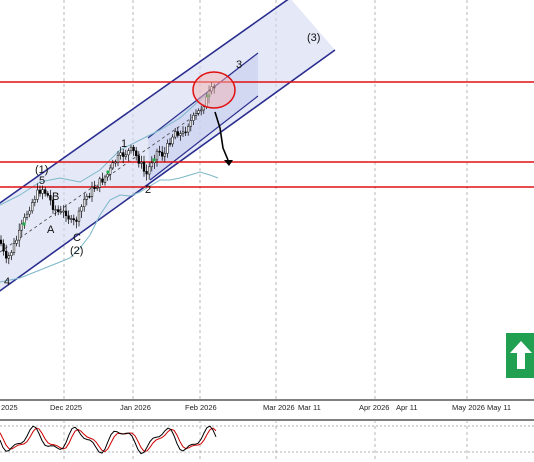  Describe the element at coordinates (108, 146) in the screenshot. I see `band-upper` at that location.